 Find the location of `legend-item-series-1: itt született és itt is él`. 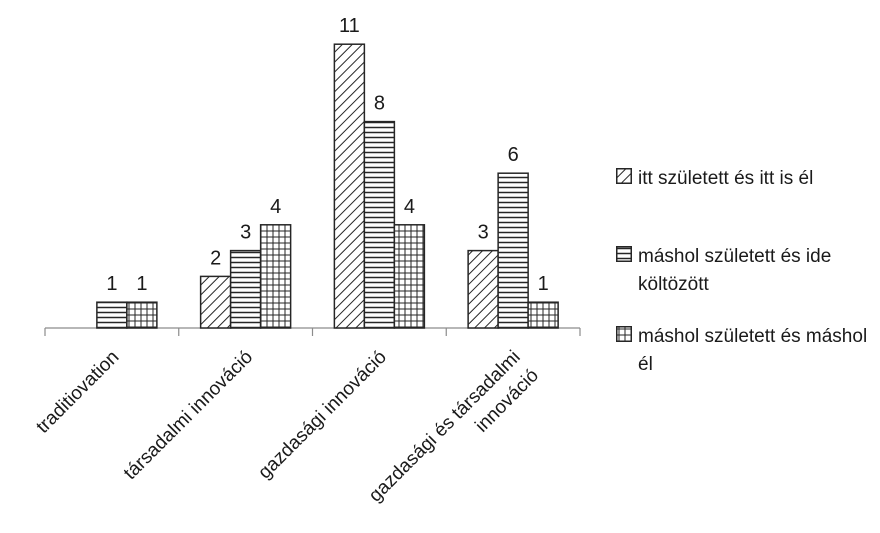

legend-item-series-1: itt született és itt is él is located at coordinates (746, 179).